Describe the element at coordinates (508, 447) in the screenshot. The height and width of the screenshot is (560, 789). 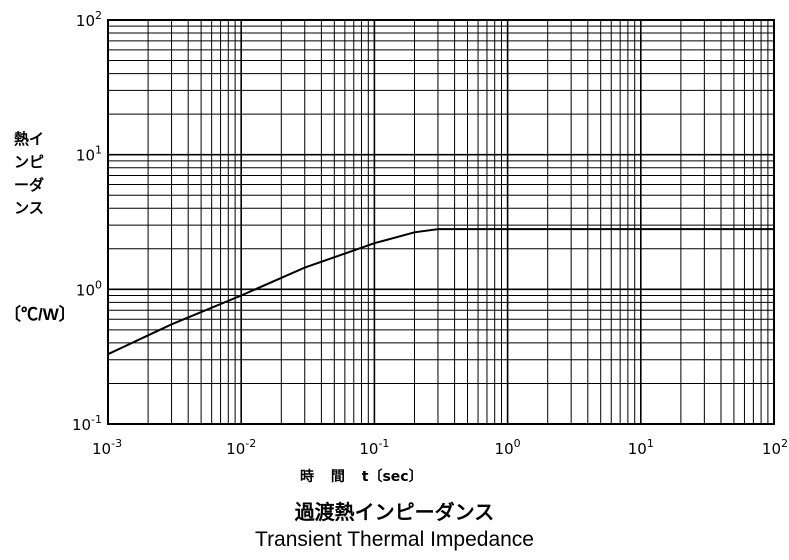
I see `x-tick-label: 10⁰` at that location.